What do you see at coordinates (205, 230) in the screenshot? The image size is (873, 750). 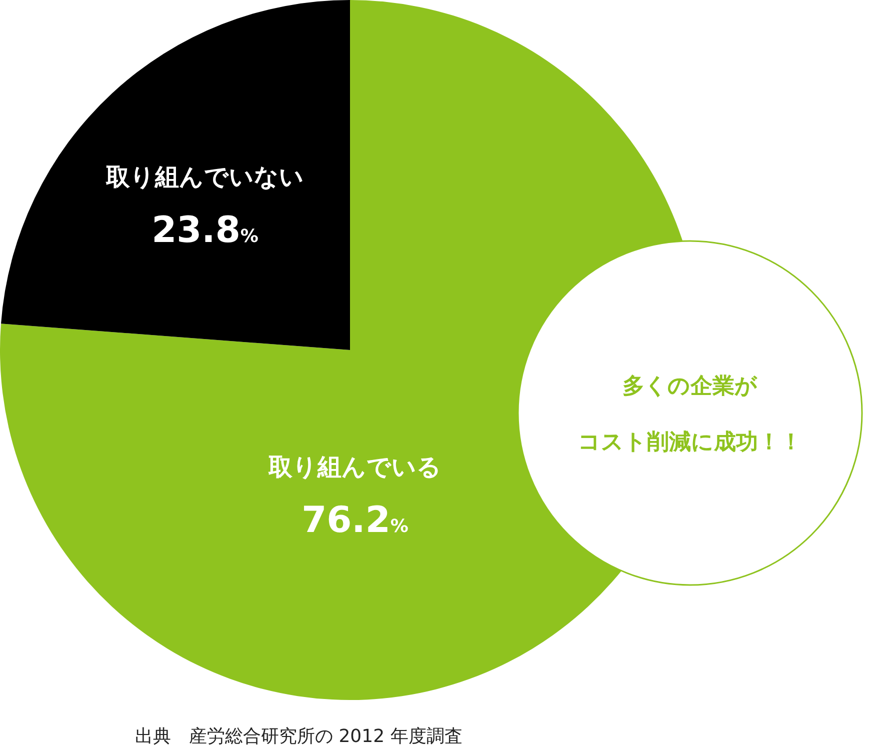 I see `data-label: 23.8%` at bounding box center [205, 230].